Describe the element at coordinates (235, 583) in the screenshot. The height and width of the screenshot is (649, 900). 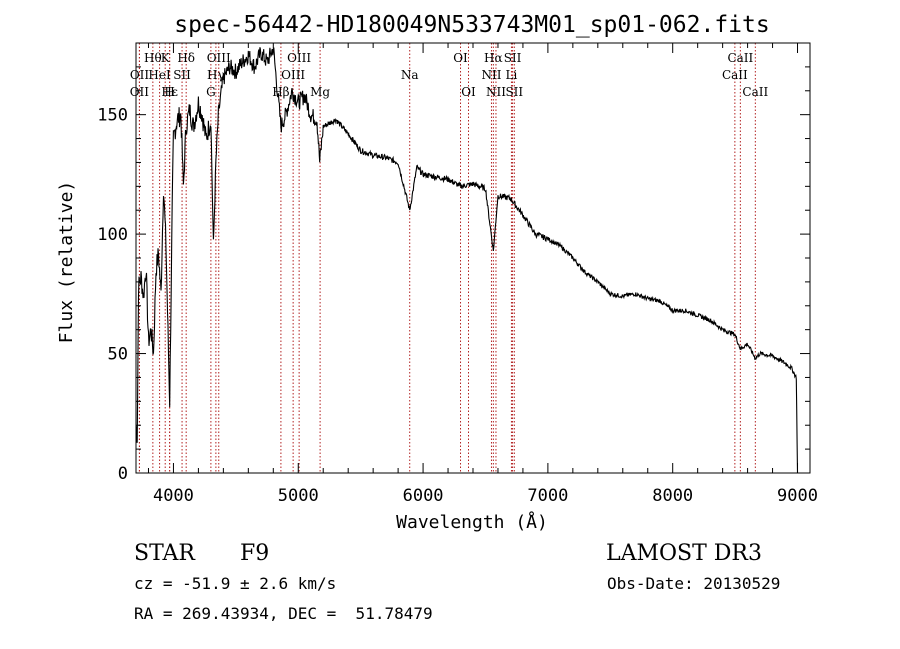
I see `redshift-cz: cz = -51.9 ± 2.6 km/s` at that location.